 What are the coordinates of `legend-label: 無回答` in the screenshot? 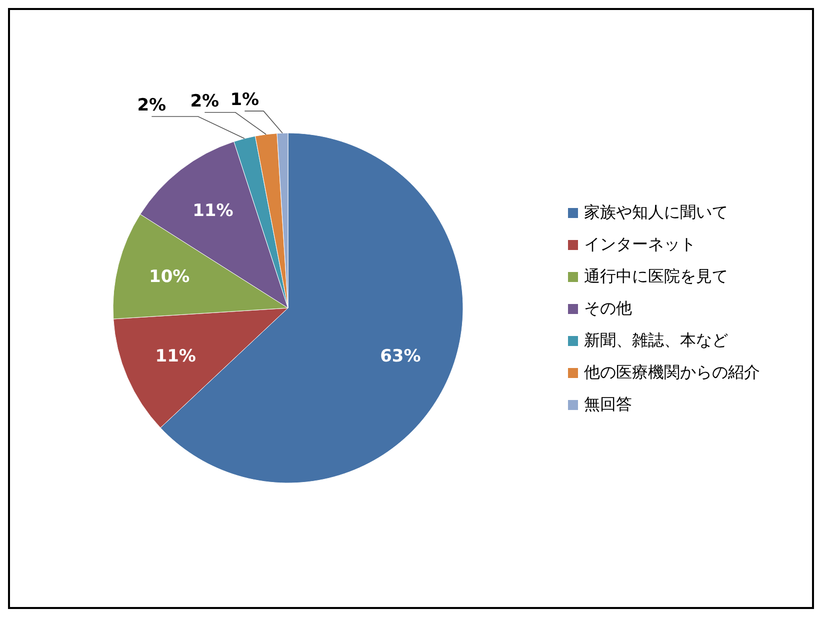 It's located at (608, 404).